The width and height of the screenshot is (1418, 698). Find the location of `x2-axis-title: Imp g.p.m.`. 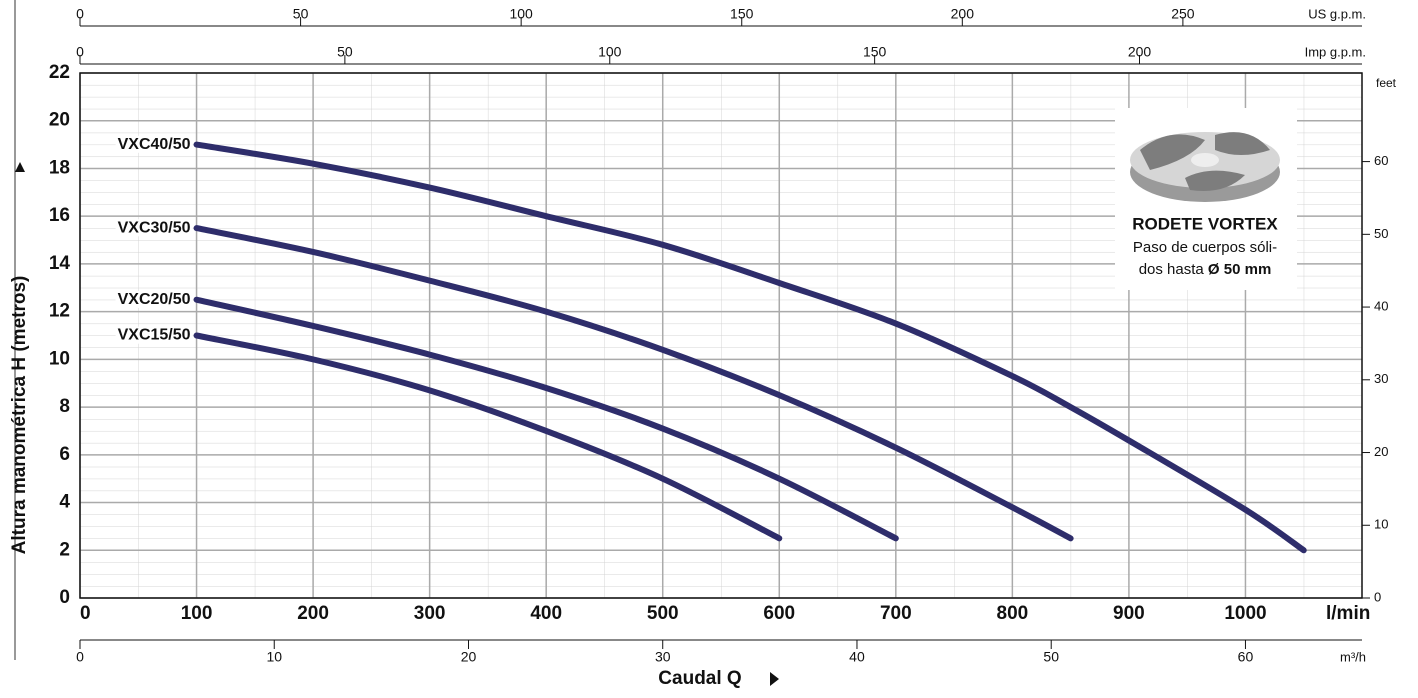

x2-axis-title: Imp g.p.m. is located at coordinates (1335, 51).